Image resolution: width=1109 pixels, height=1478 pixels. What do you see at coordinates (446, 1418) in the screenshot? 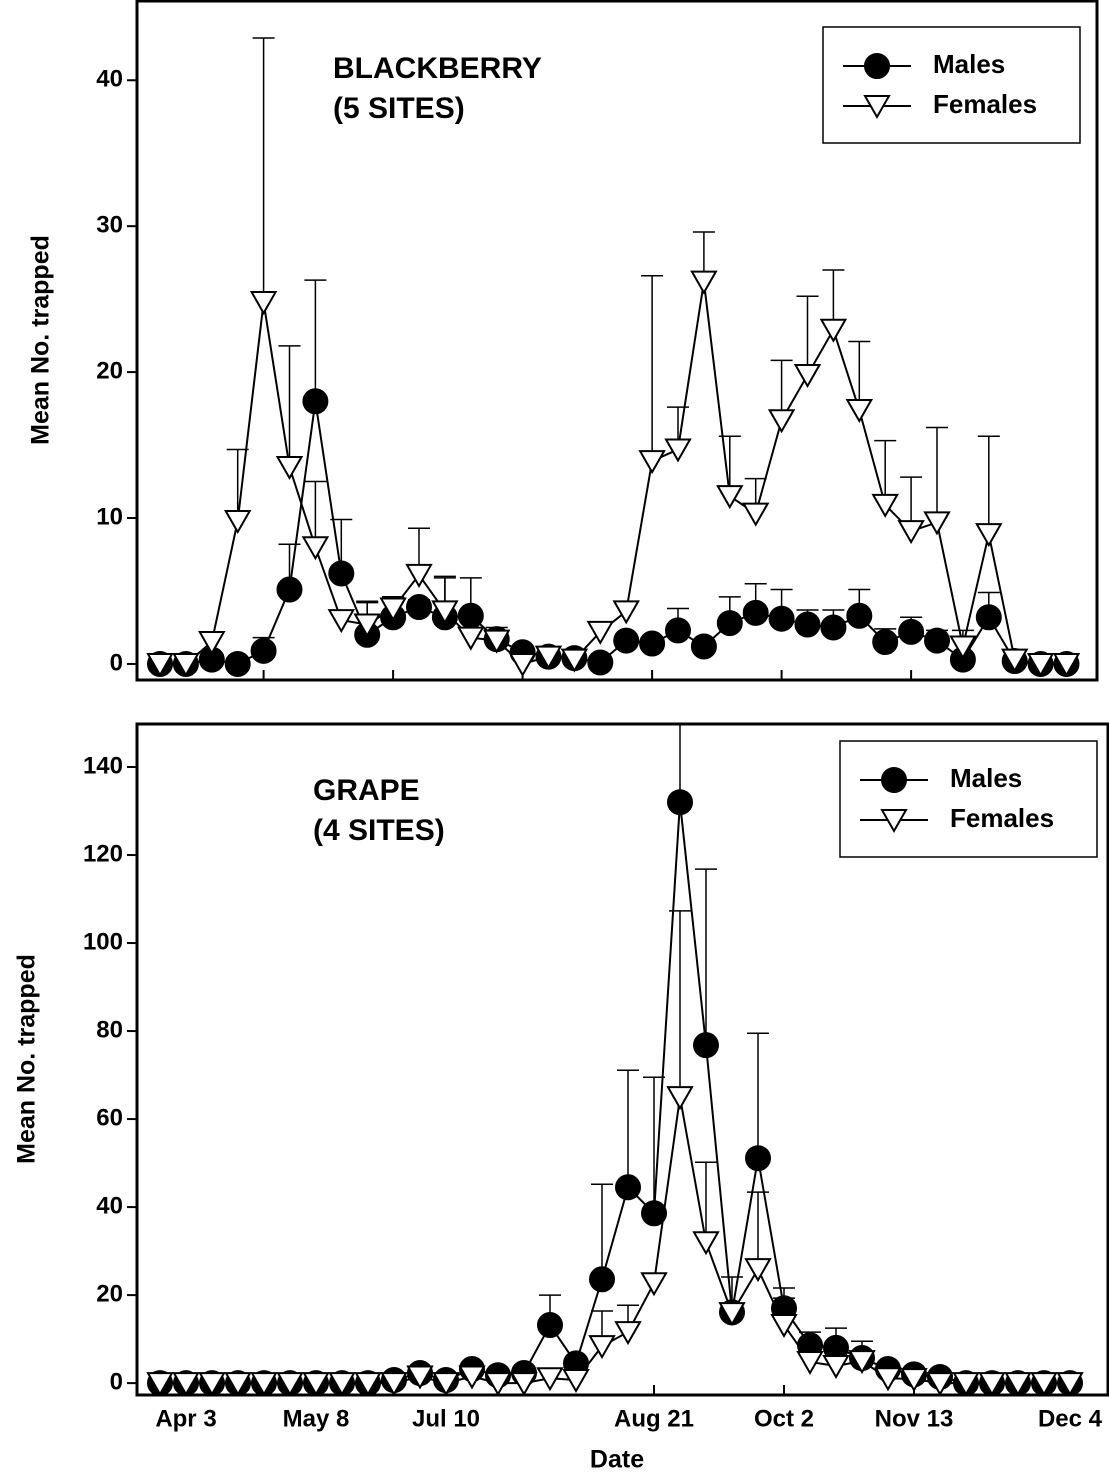
I see `x-tick-label: Jul 10` at bounding box center [446, 1418].